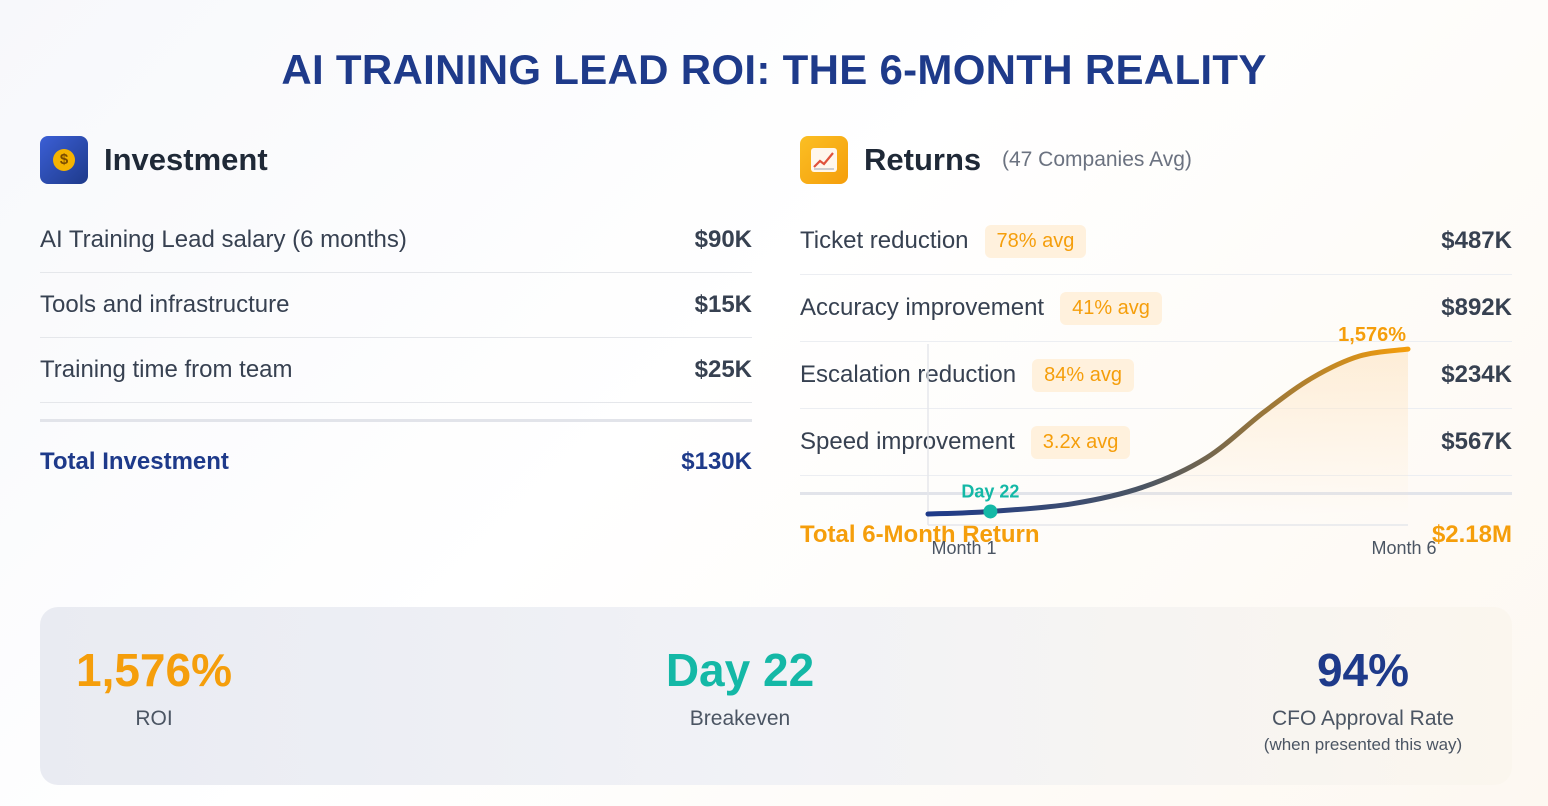  I want to click on investment-total: Total Investment $130K, so click(396, 462).